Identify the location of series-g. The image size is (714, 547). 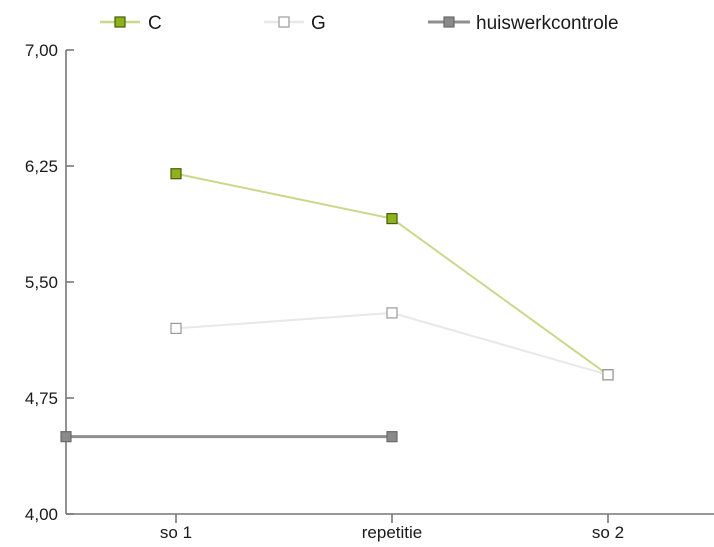
(392, 344).